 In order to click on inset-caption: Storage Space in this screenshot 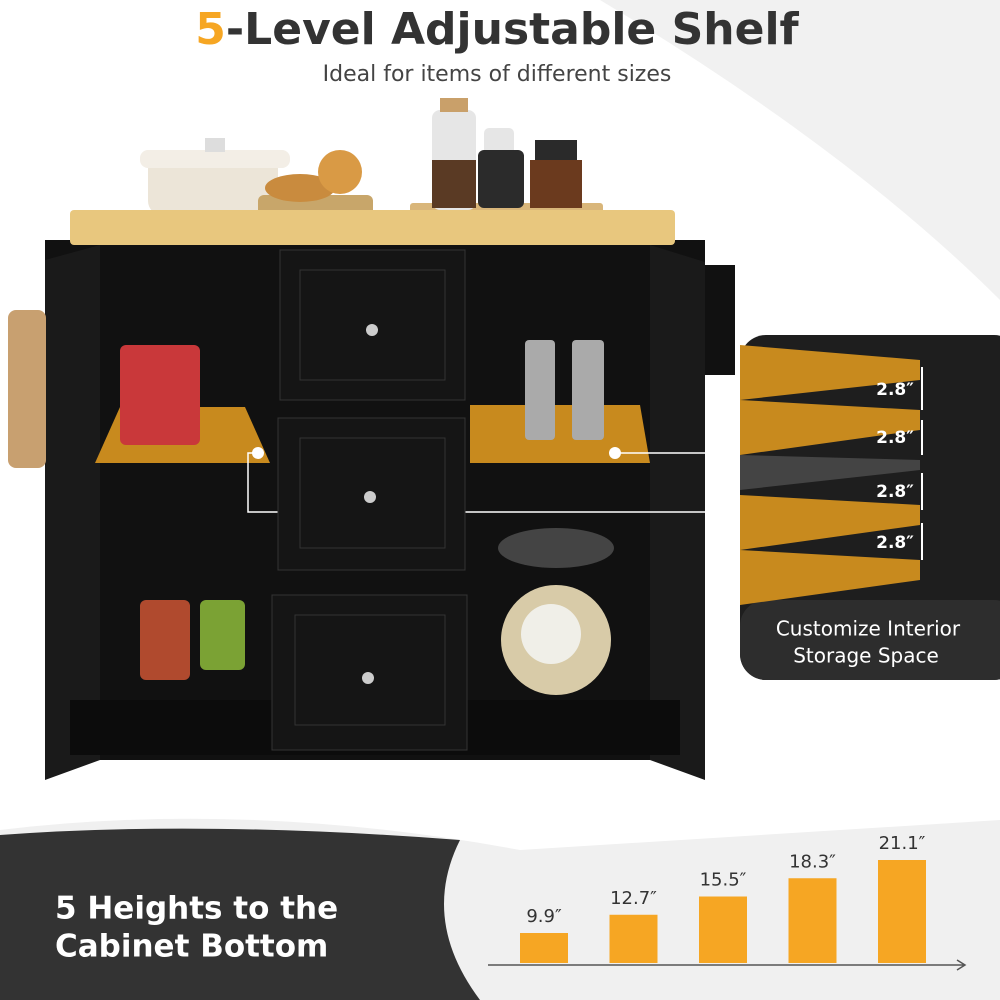, I will do `click(866, 656)`.